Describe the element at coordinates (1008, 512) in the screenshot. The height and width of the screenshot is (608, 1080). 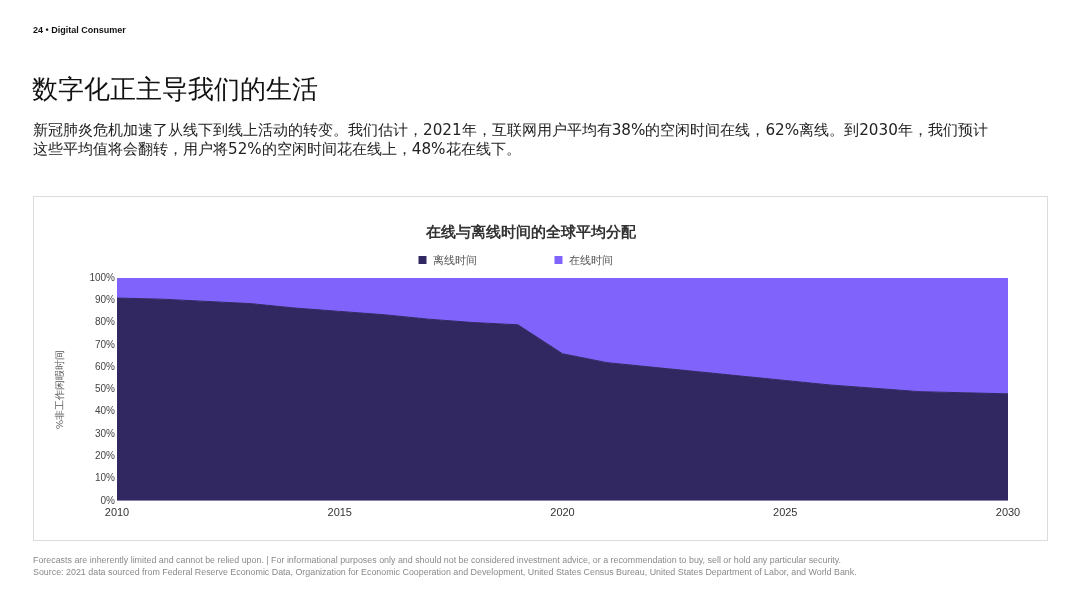
I see `x-tick-label: 2030` at that location.